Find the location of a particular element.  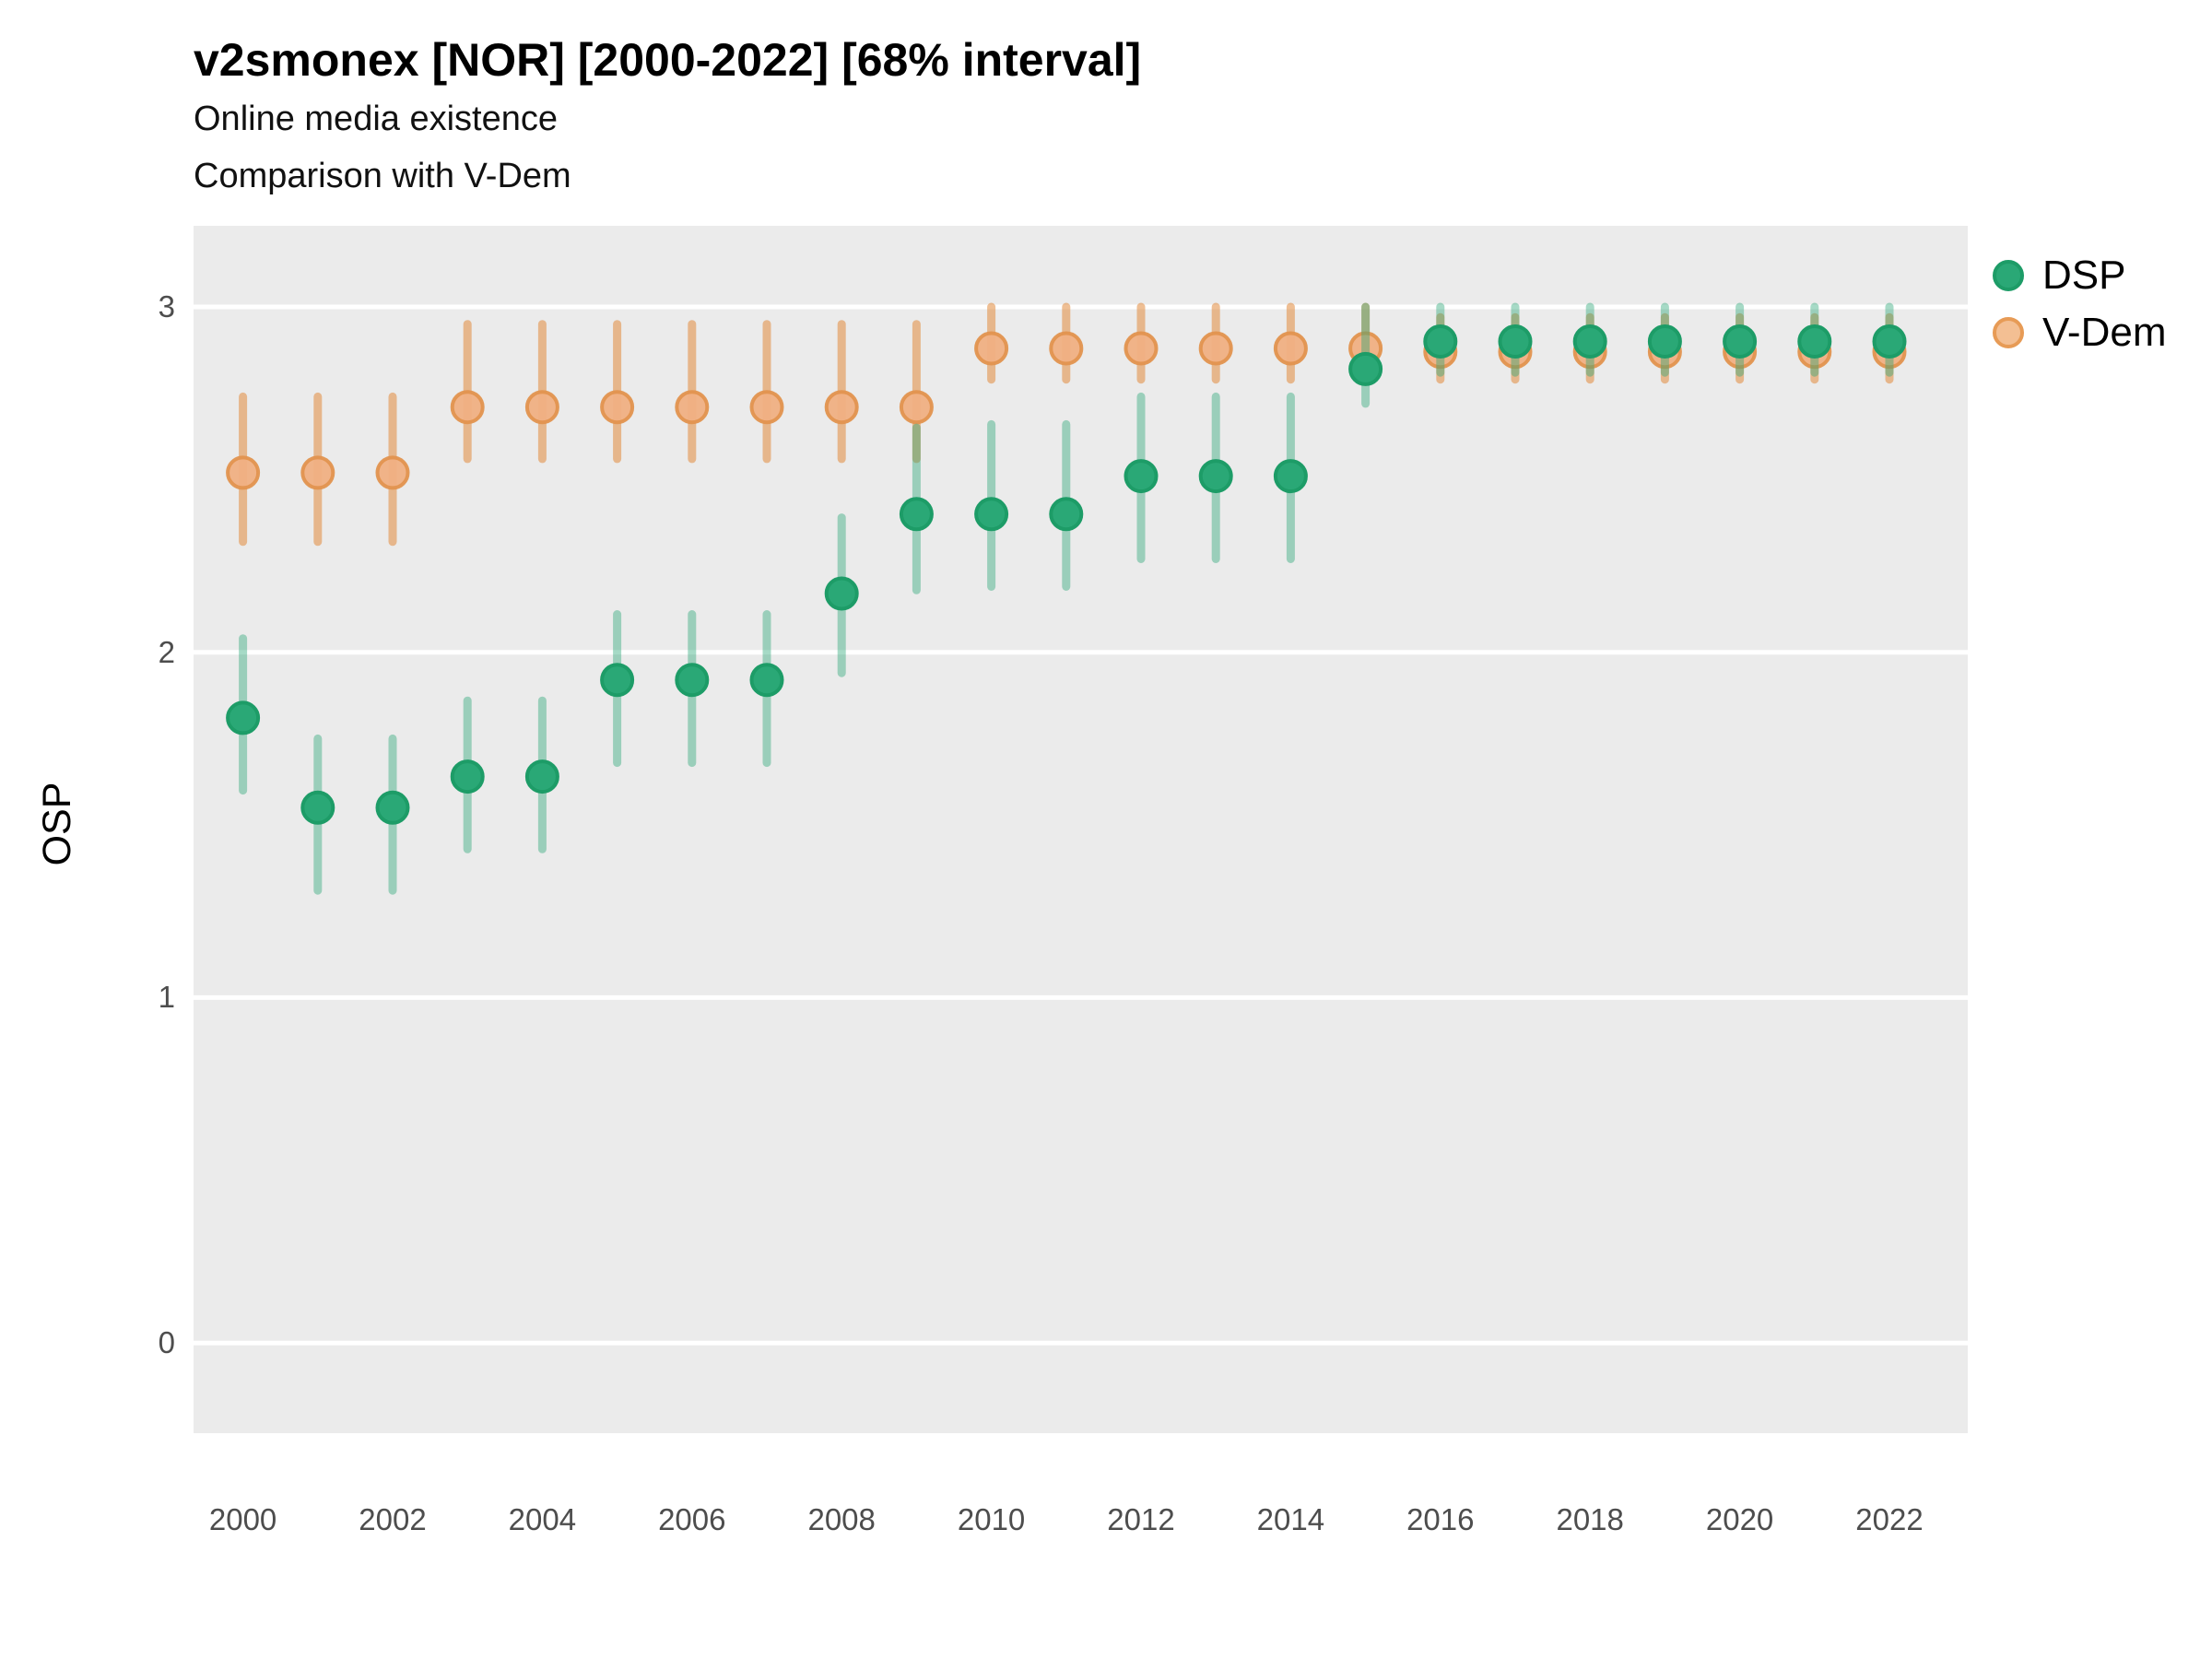

legend-item-dsp: DSP is located at coordinates (2079, 275).